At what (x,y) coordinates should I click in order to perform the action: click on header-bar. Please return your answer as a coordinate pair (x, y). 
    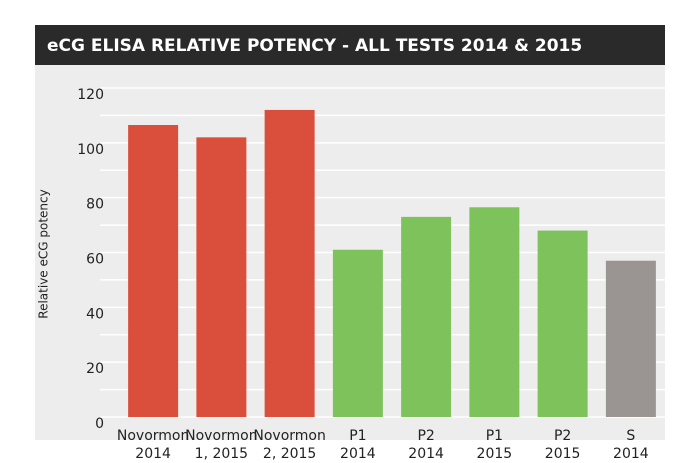
    Looking at the image, I should click on (350, 45).